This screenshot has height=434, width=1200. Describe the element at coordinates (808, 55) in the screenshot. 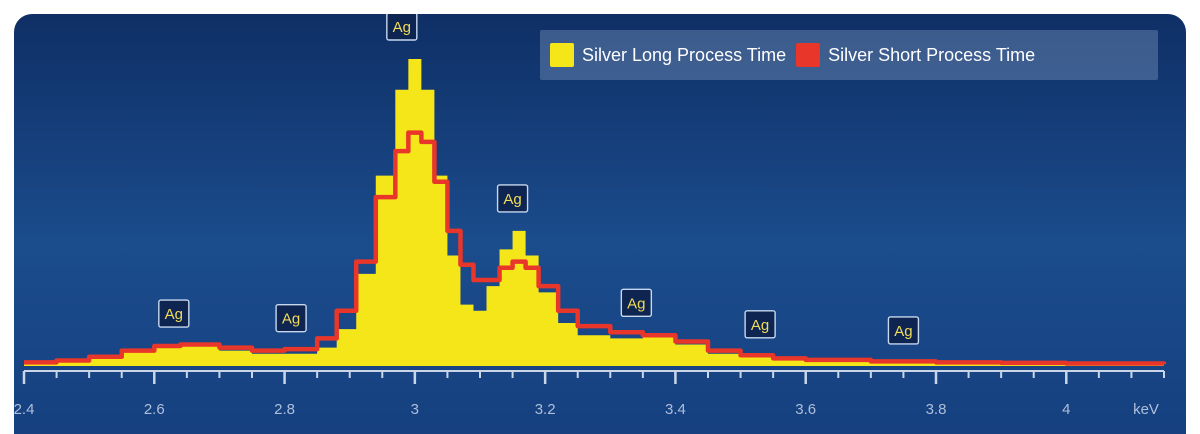

I see `legend-swatch-short` at that location.